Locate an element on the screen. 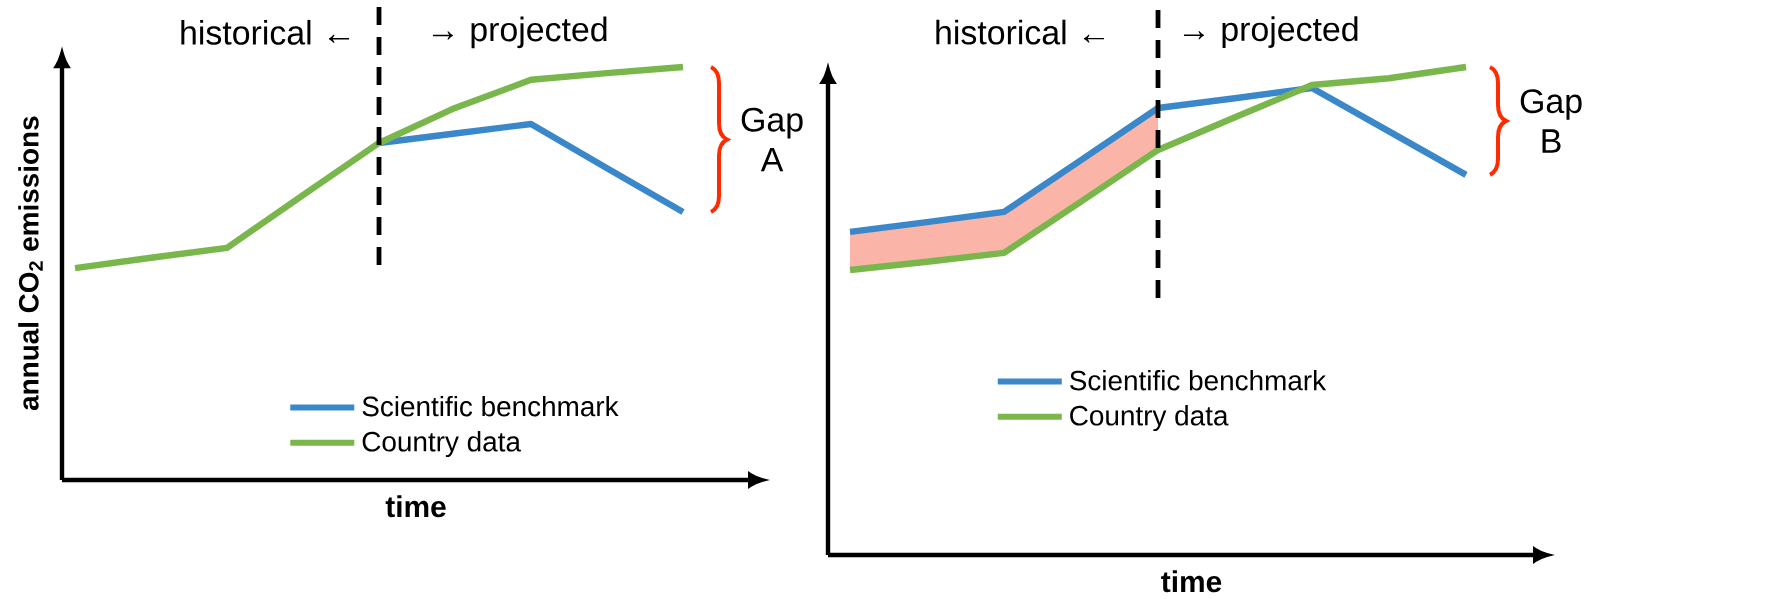 The width and height of the screenshot is (1777, 599). annotation: Gap A is located at coordinates (772, 139).